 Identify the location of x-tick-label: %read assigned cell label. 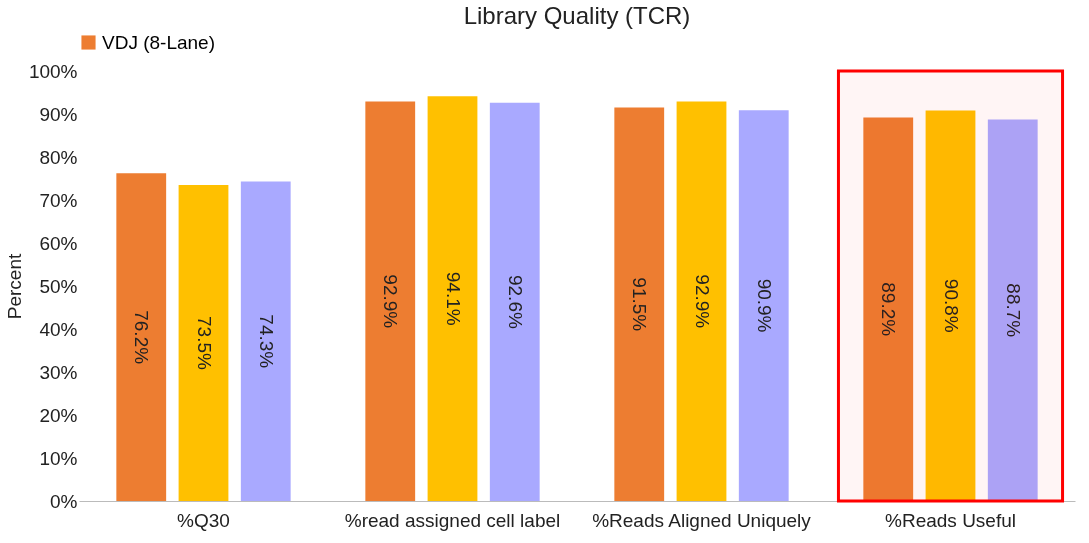
(452, 520).